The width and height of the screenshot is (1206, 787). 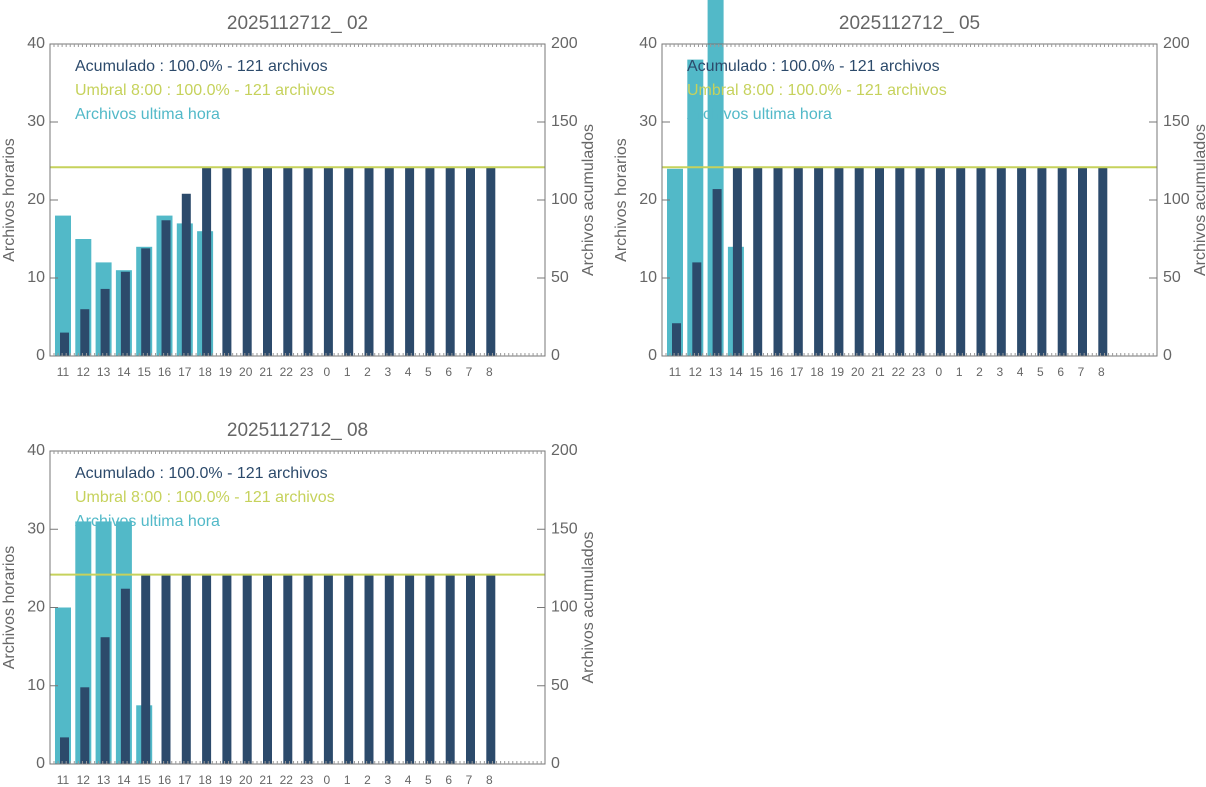 I want to click on x-tick-label: 7, so click(x=469, y=780).